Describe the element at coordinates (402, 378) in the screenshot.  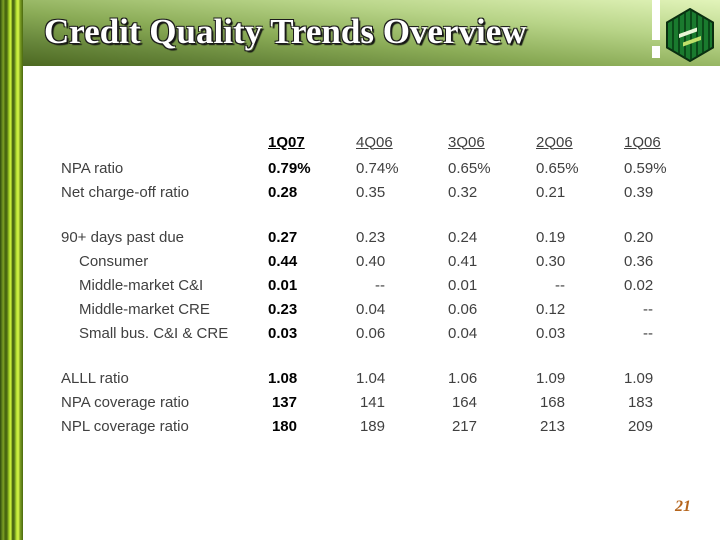
I see `table-cell: 1.04` at that location.